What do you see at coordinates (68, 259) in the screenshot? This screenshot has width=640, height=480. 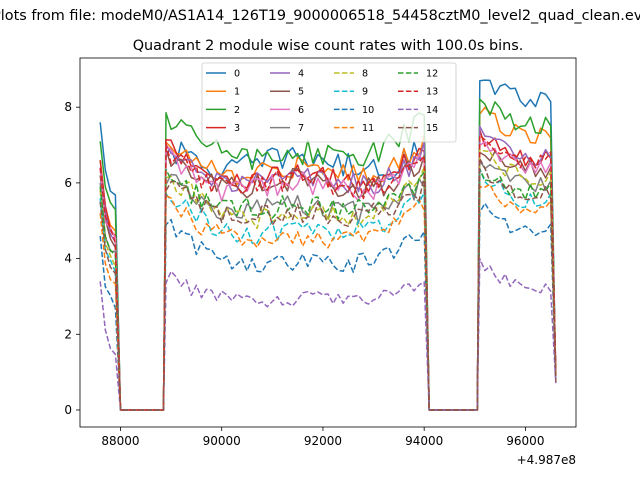 I see `y-tick-label: 4` at bounding box center [68, 259].